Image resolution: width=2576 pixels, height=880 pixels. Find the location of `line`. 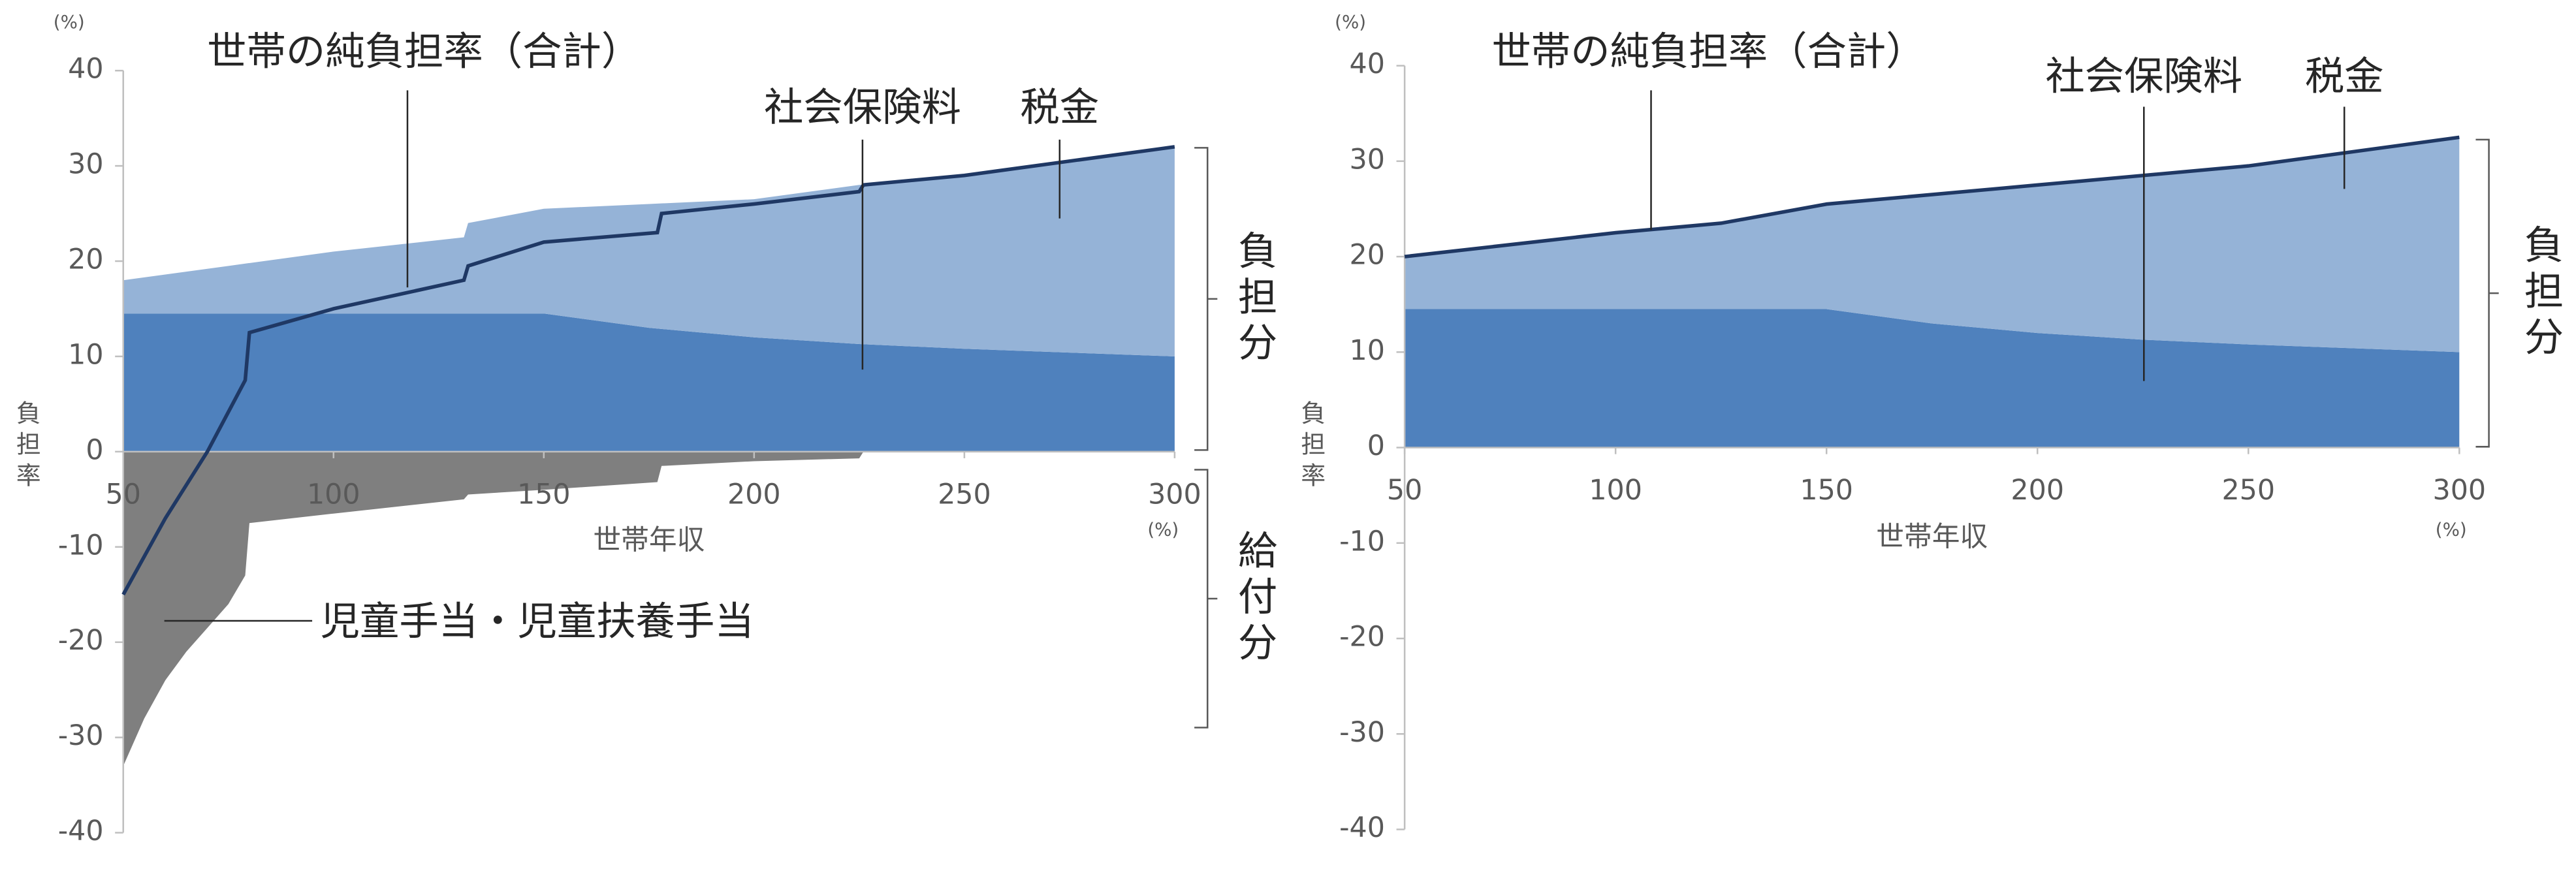

line is located at coordinates (1932, 197).